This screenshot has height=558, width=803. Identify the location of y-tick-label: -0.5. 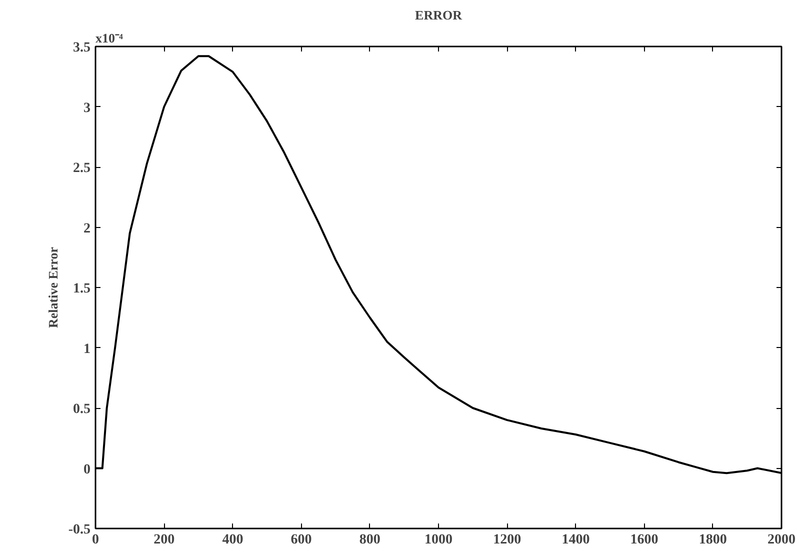
(79, 530).